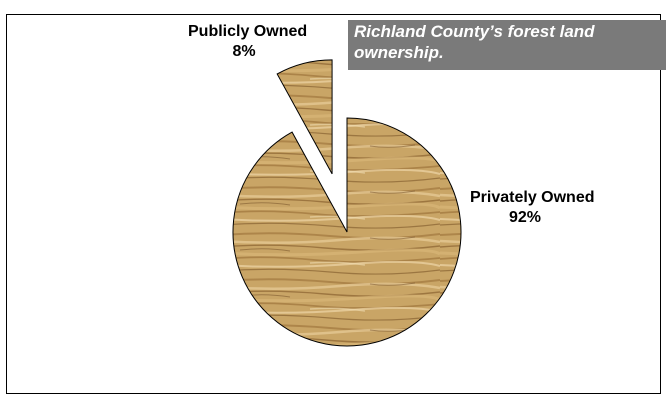 This screenshot has width=670, height=398. I want to click on slice-label-privately-owned: Privately Owned 92%, so click(532, 208).